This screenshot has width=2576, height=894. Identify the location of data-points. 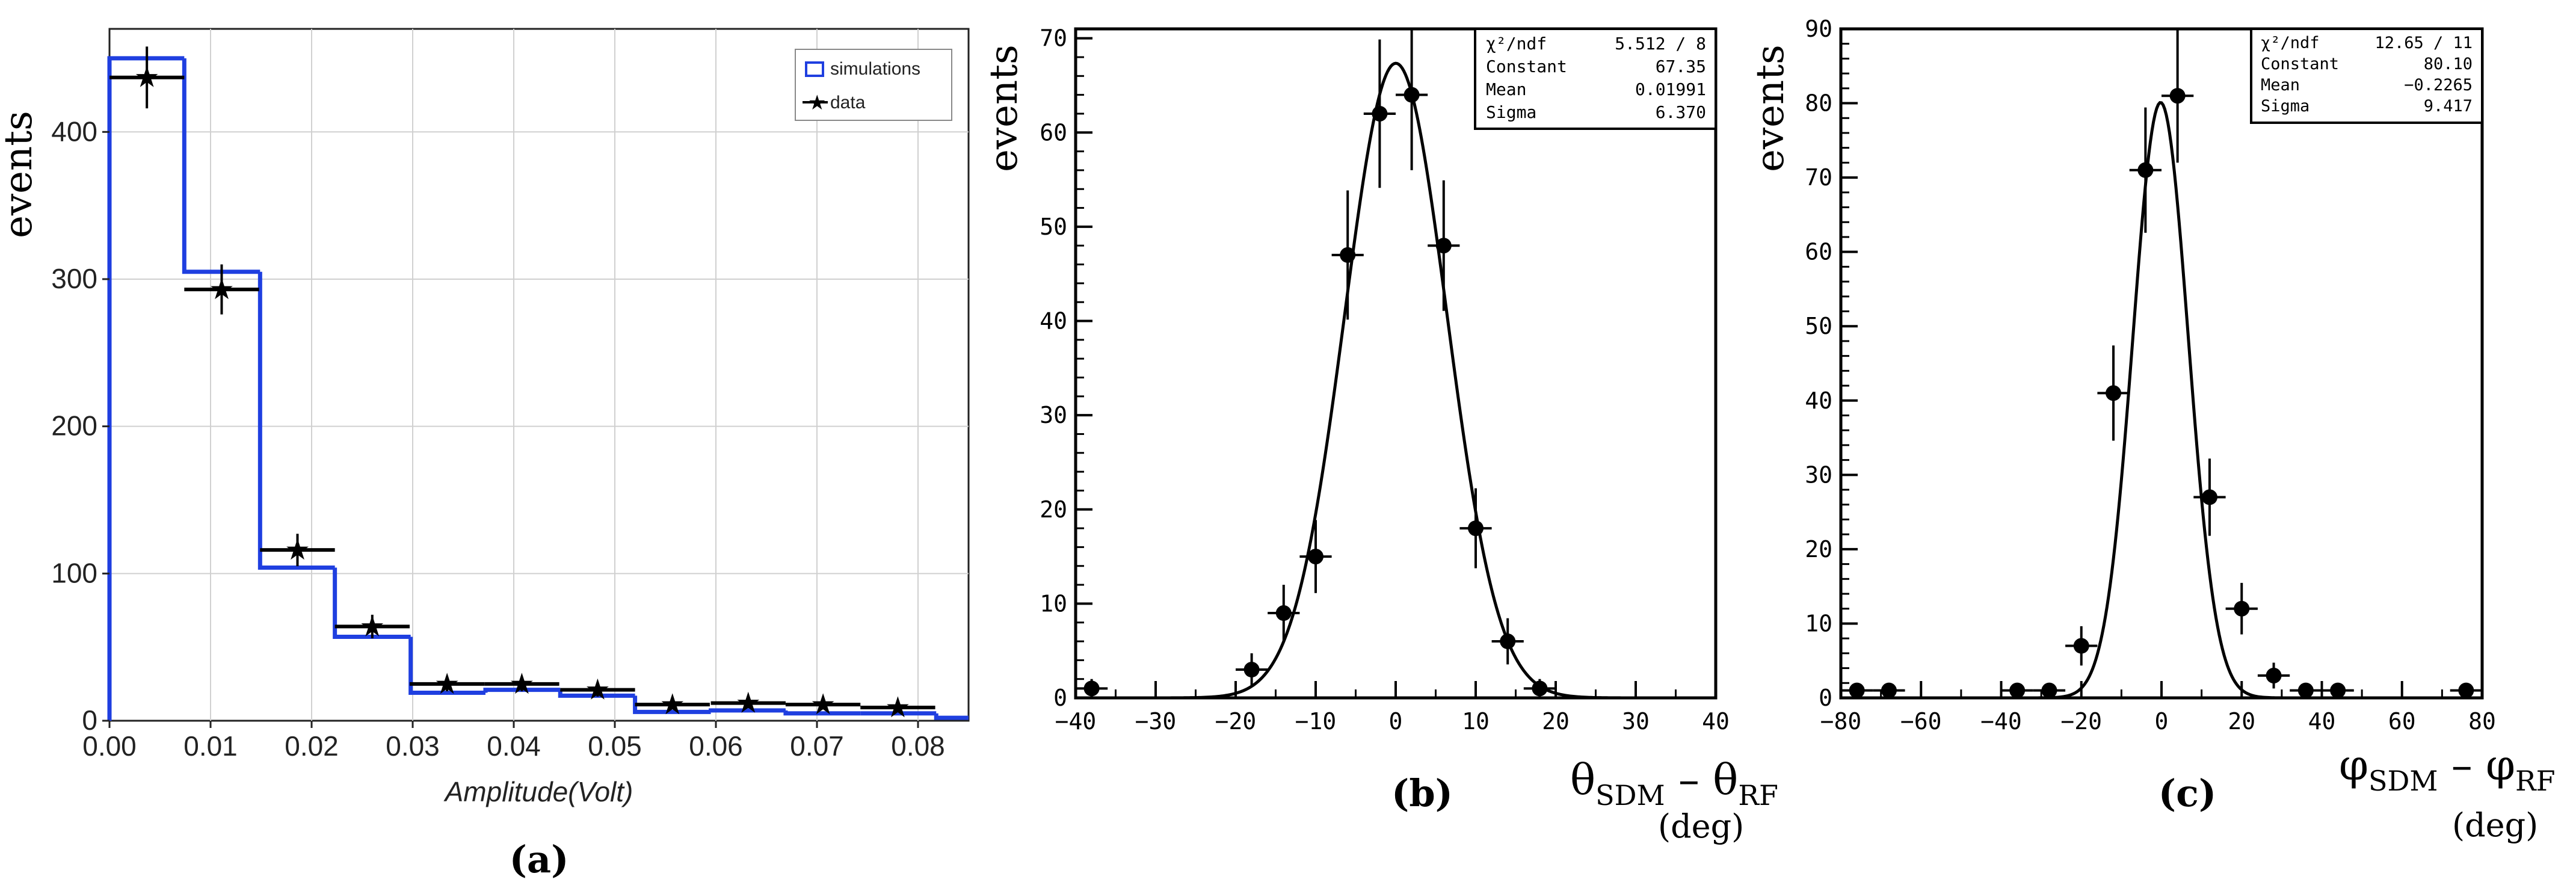
(1316, 363).